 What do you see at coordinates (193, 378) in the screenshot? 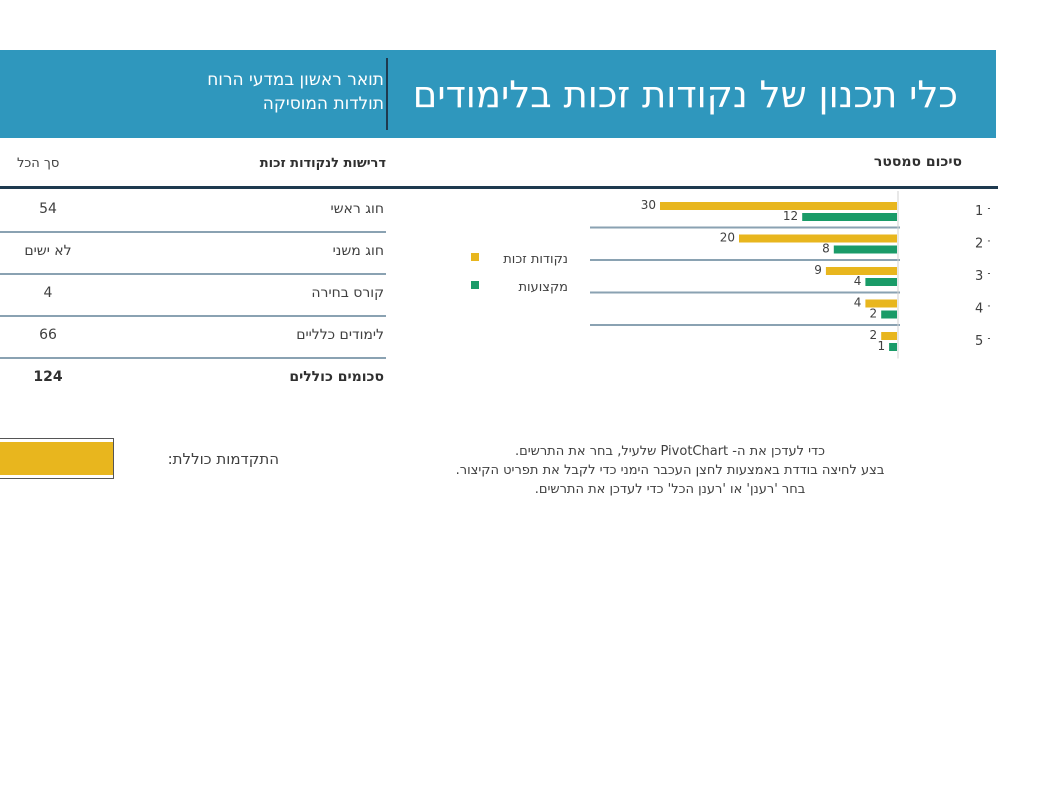
I see `requirements-total-row: סכומים כוללים 124` at bounding box center [193, 378].